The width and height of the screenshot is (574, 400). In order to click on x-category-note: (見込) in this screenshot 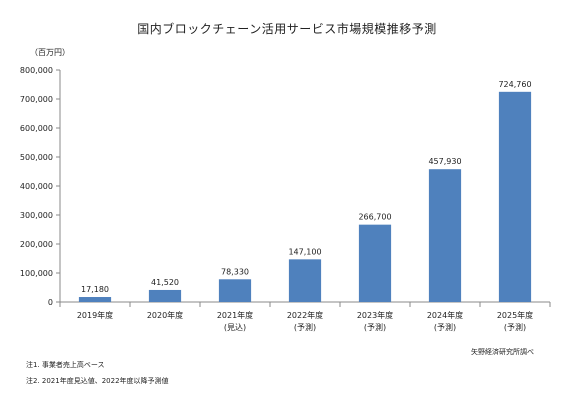, I will do `click(235, 327)`.